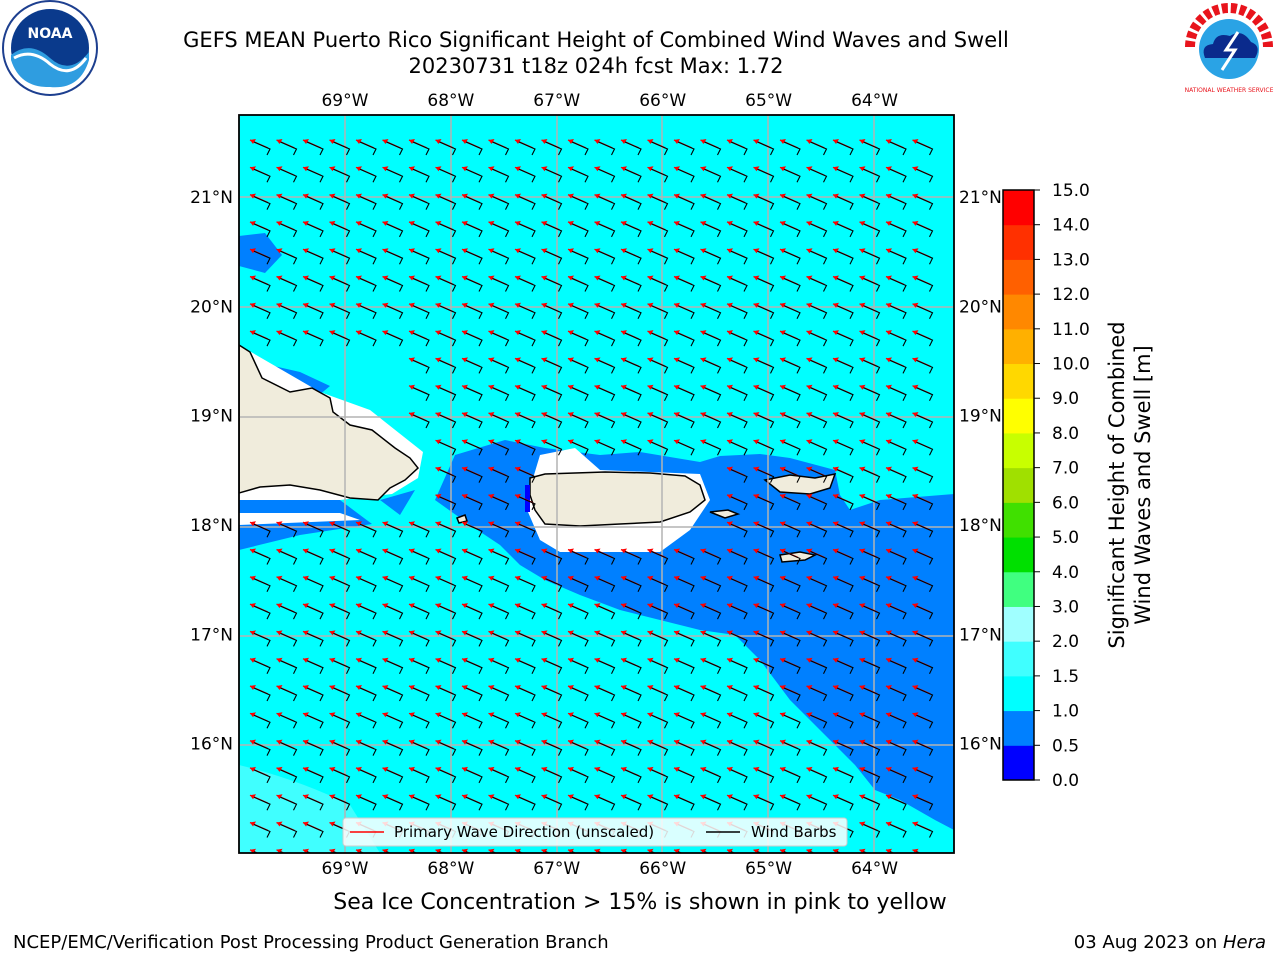 This screenshot has height=960, width=1280. What do you see at coordinates (1065, 746) in the screenshot?
I see `colorbar-tick-label: 0.5` at bounding box center [1065, 746].